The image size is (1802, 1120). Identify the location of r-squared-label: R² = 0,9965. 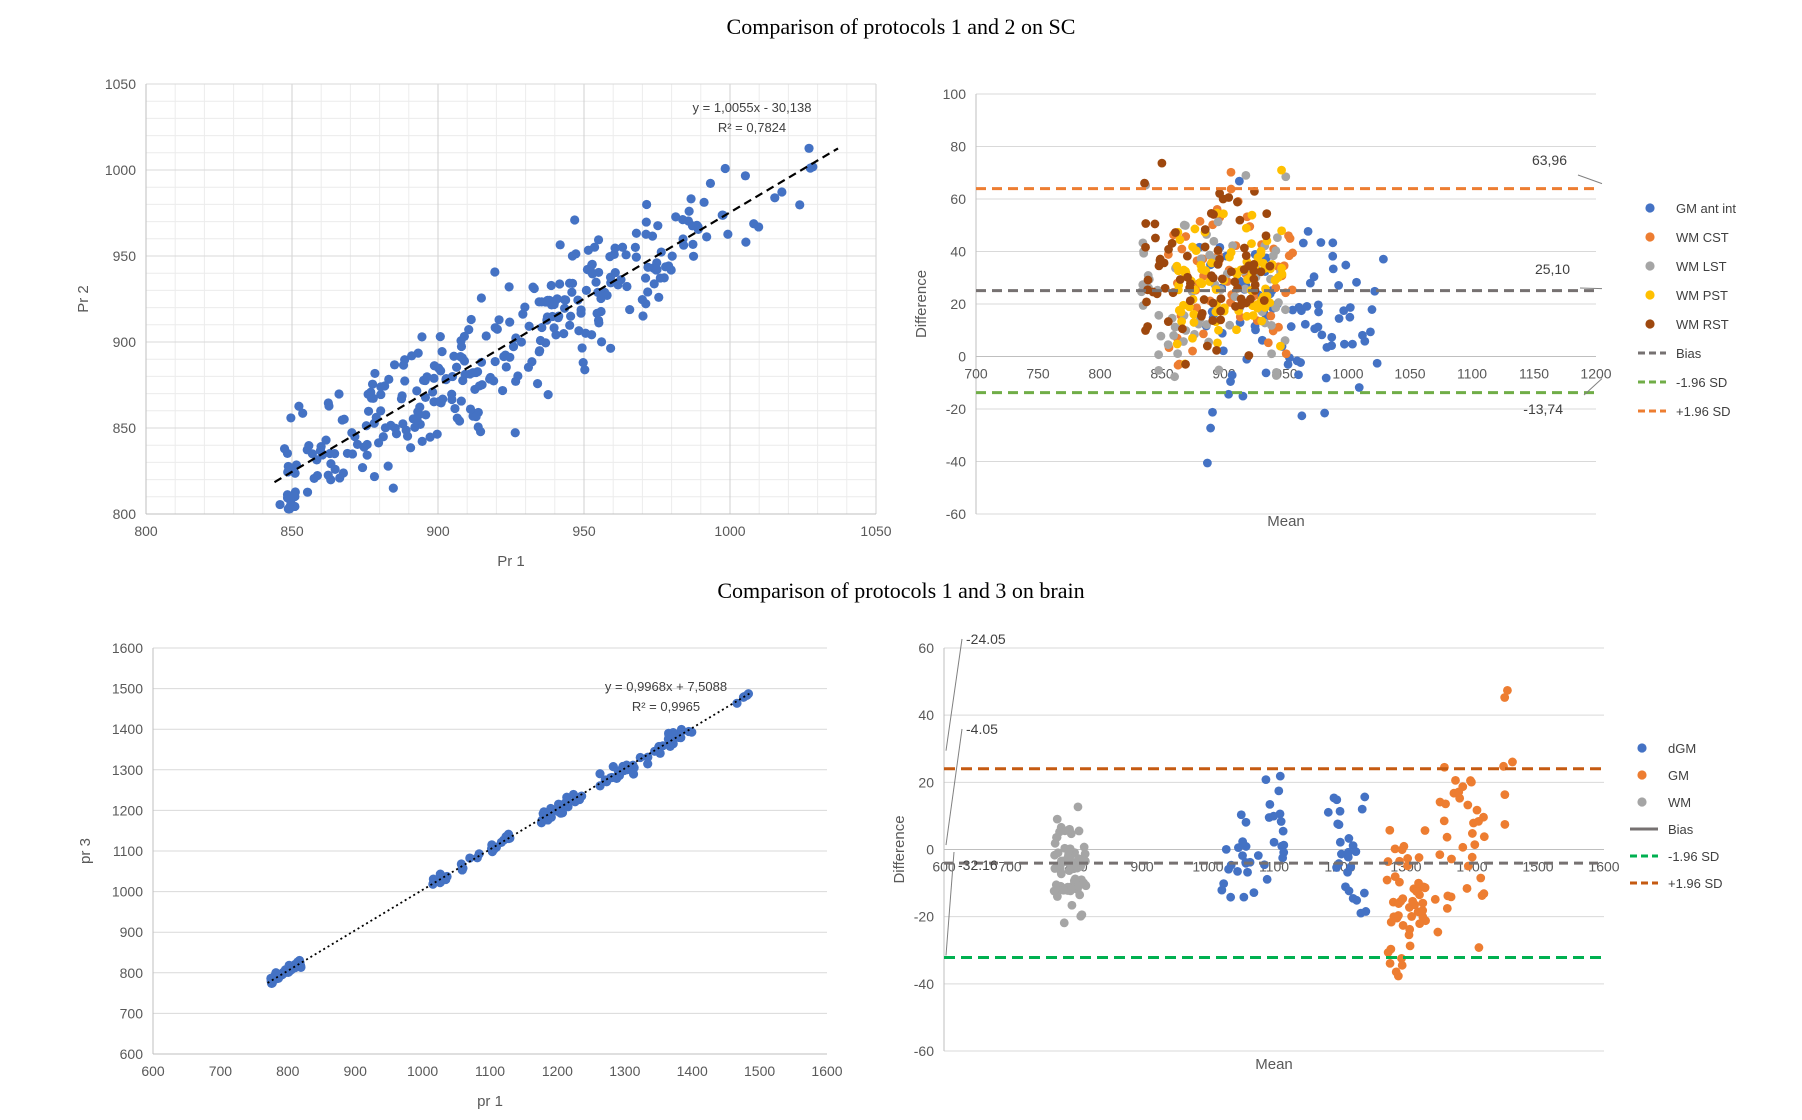
(666, 706).